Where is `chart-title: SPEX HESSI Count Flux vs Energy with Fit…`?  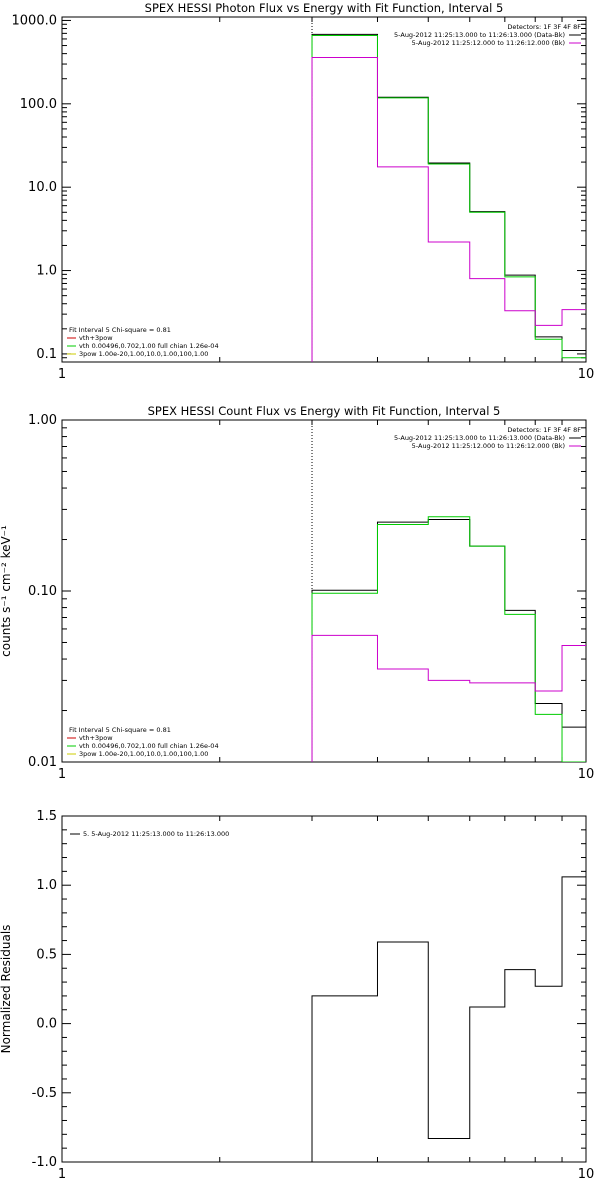
chart-title: SPEX HESSI Count Flux vs Energy with Fit… is located at coordinates (324, 411).